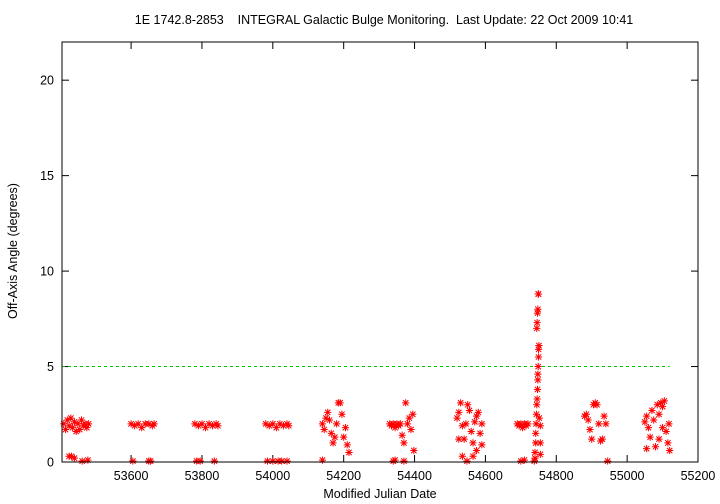  What do you see at coordinates (47, 272) in the screenshot?
I see `y-tick-label: 10` at bounding box center [47, 272].